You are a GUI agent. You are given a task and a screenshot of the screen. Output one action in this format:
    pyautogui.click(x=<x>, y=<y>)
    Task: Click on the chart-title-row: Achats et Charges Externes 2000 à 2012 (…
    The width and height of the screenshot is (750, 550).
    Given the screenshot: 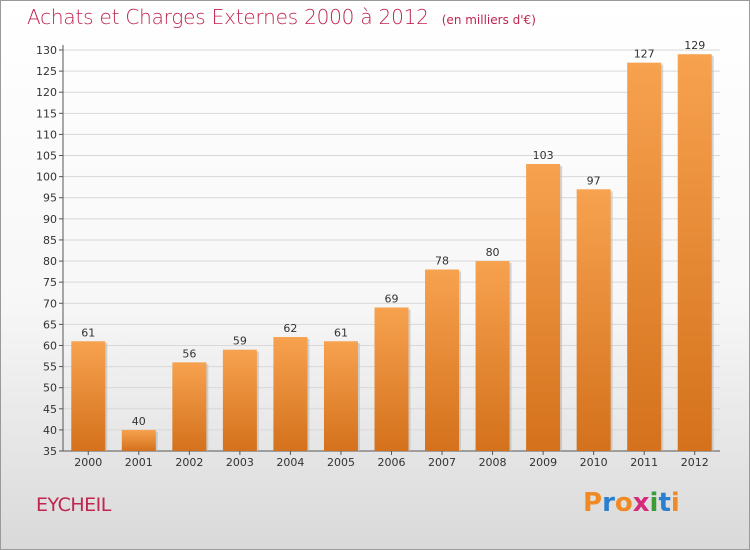 What is the action you would take?
    pyautogui.click(x=281, y=17)
    